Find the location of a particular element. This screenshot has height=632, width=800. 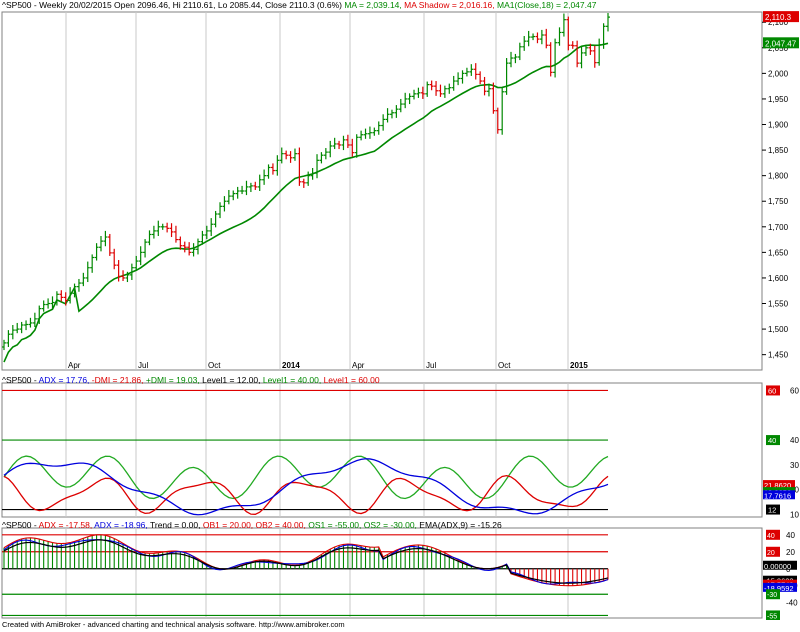

y-tick-label: 10 is located at coordinates (794, 515).